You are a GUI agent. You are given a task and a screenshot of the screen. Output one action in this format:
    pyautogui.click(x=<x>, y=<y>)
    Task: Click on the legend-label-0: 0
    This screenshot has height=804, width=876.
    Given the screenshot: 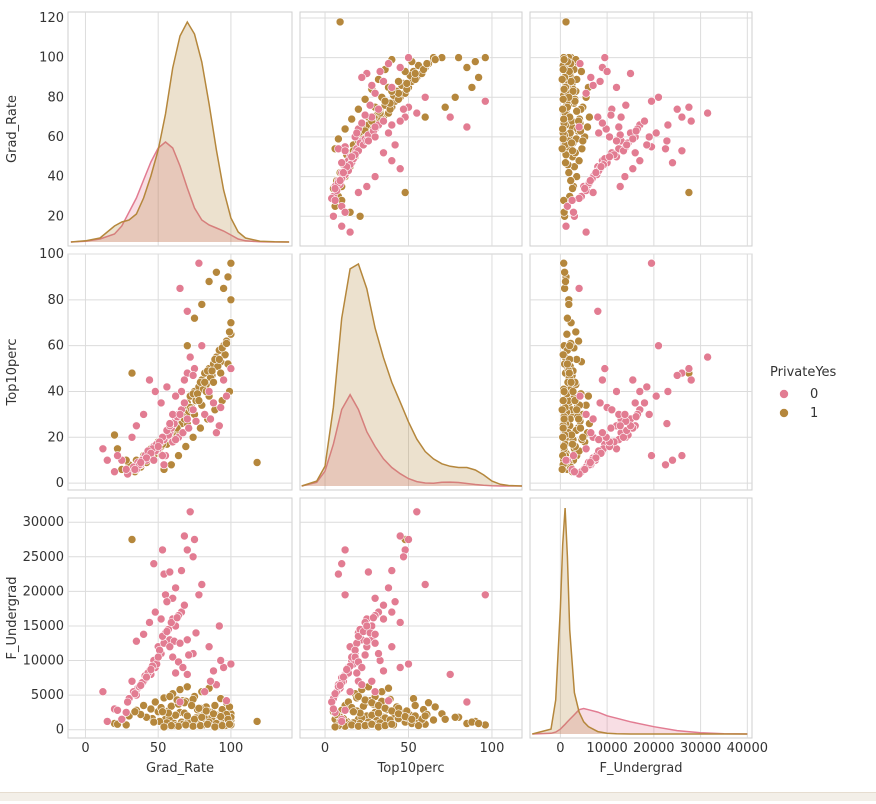 What is the action you would take?
    pyautogui.click(x=814, y=394)
    